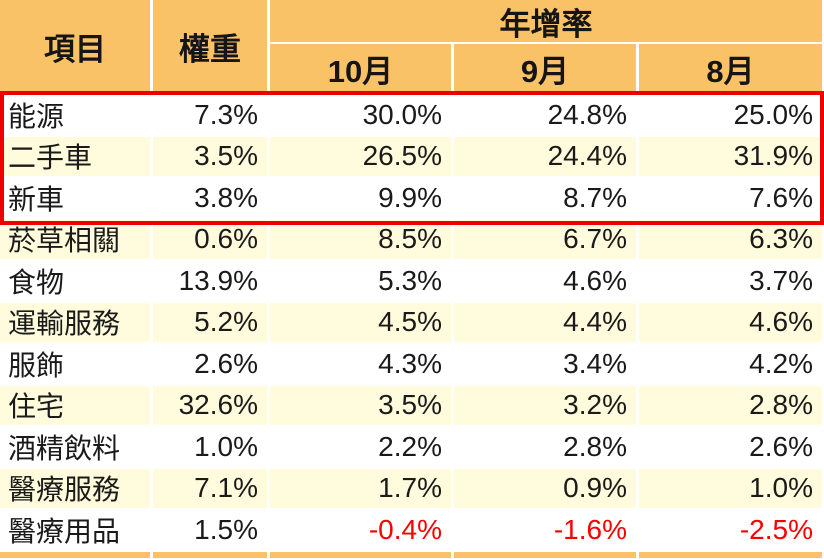  What do you see at coordinates (75, 239) in the screenshot?
I see `cell-item: 菸草相關` at bounding box center [75, 239].